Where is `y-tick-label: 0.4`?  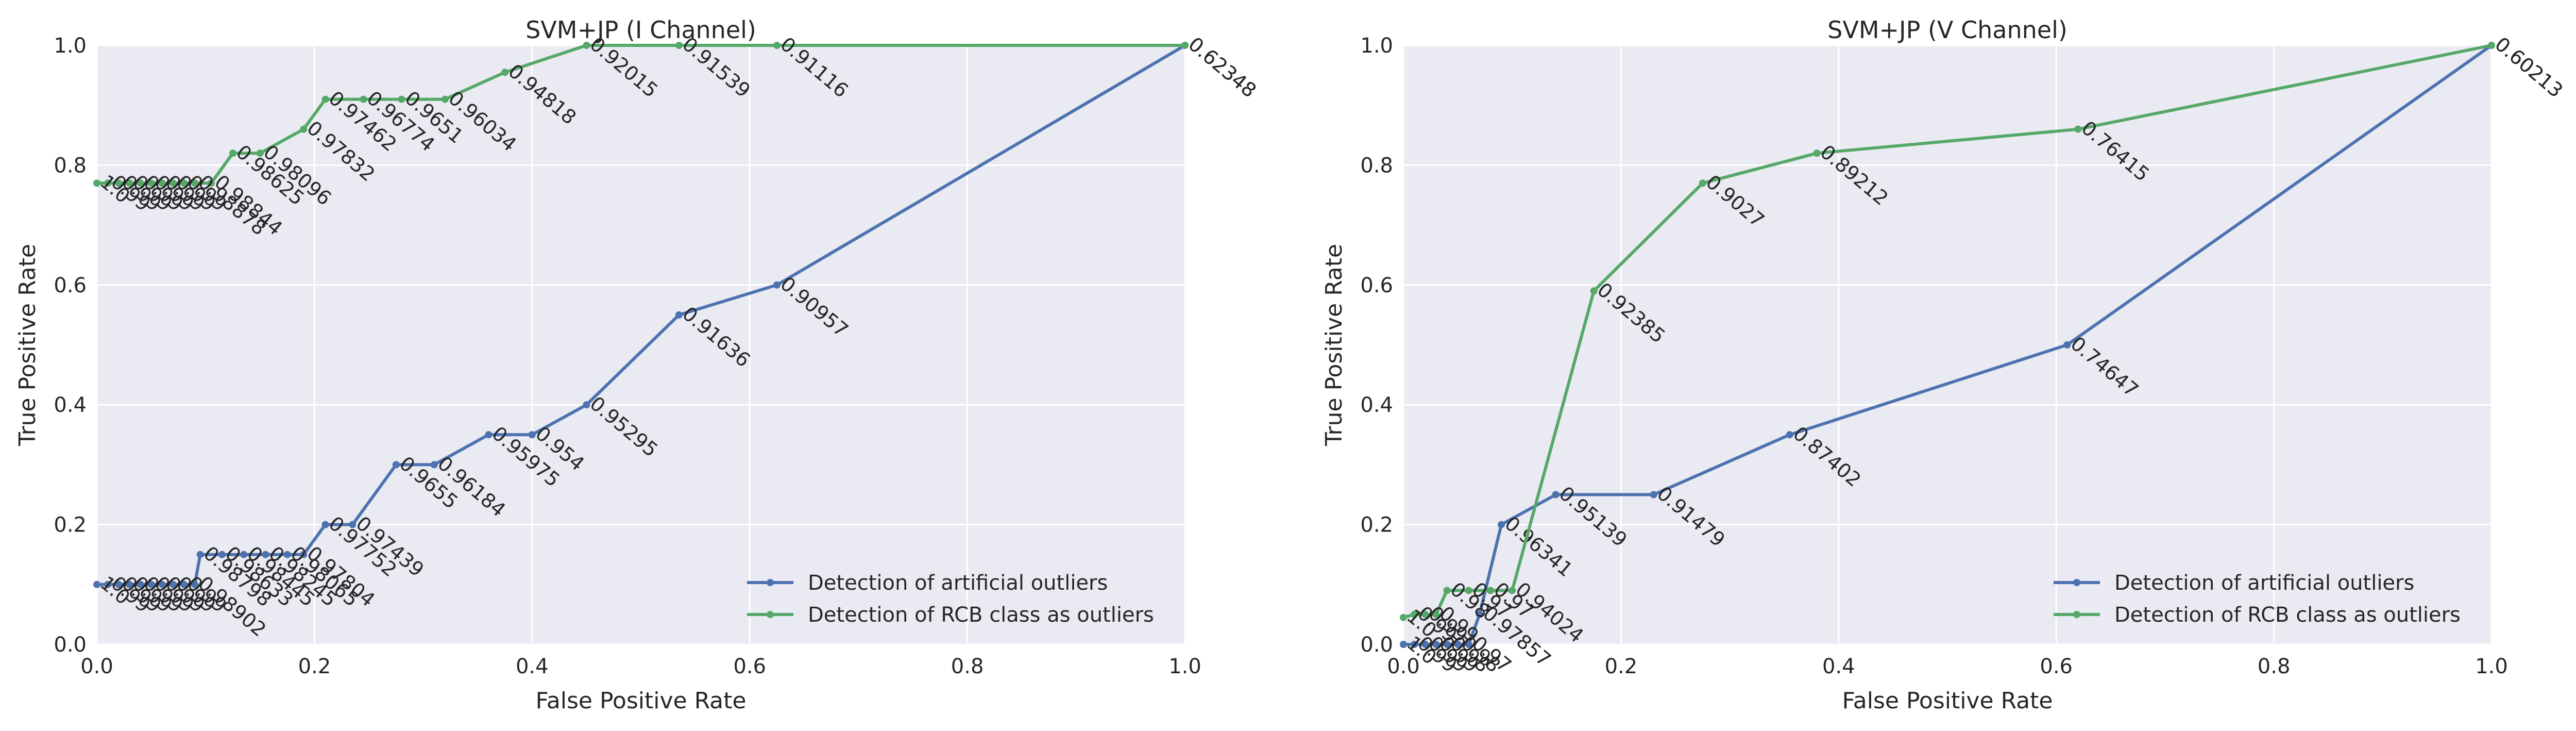
y-tick-label: 0.4 is located at coordinates (70, 405).